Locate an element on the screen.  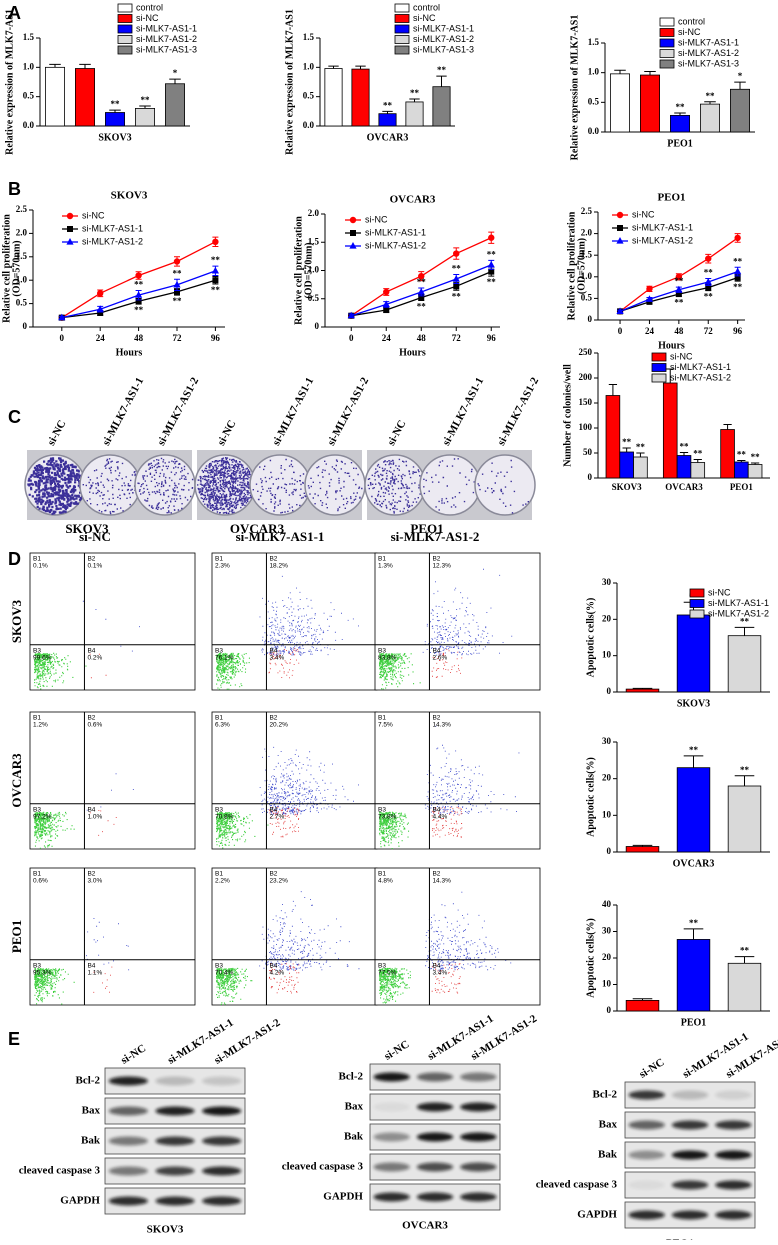
x-tick-label: OVCAR3 is located at coordinates (684, 487).